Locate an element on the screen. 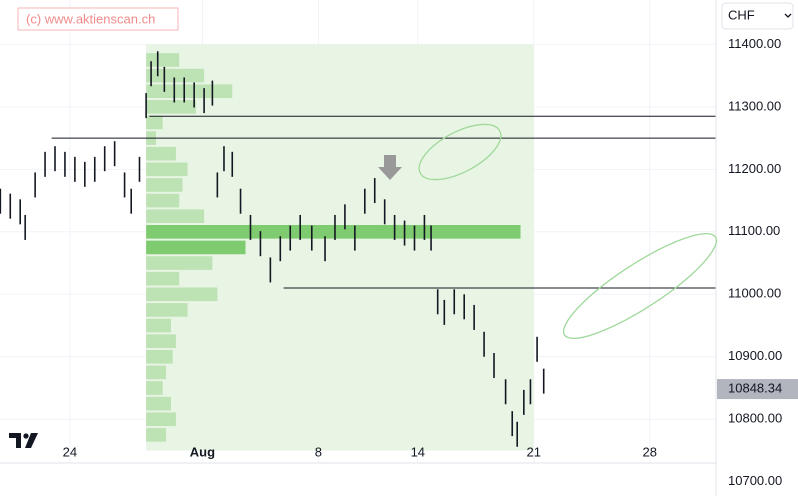 This screenshot has height=501, width=798. x-tick-label: 28 is located at coordinates (650, 451).